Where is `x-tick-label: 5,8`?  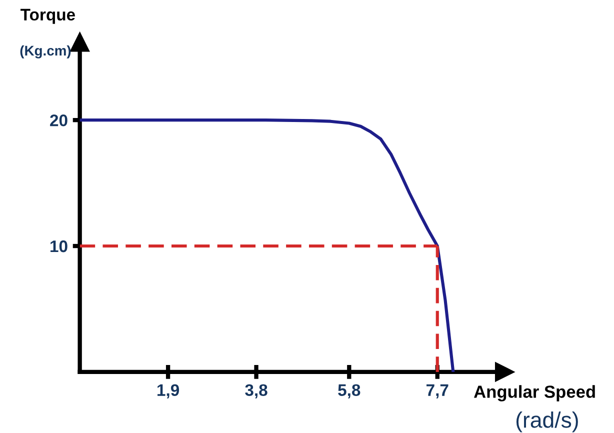
x-tick-label: 5,8 is located at coordinates (349, 391).